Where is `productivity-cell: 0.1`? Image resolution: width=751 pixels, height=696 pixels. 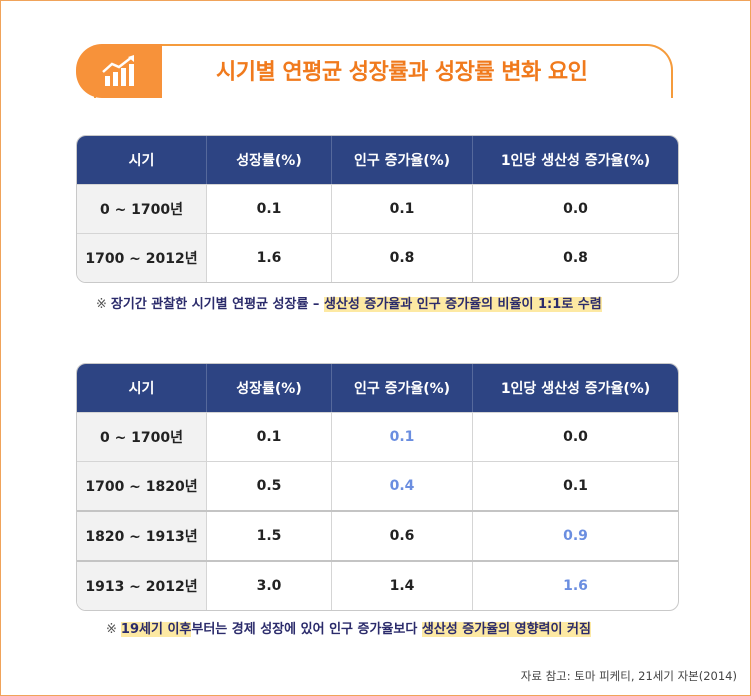
productivity-cell: 0.1 is located at coordinates (575, 486).